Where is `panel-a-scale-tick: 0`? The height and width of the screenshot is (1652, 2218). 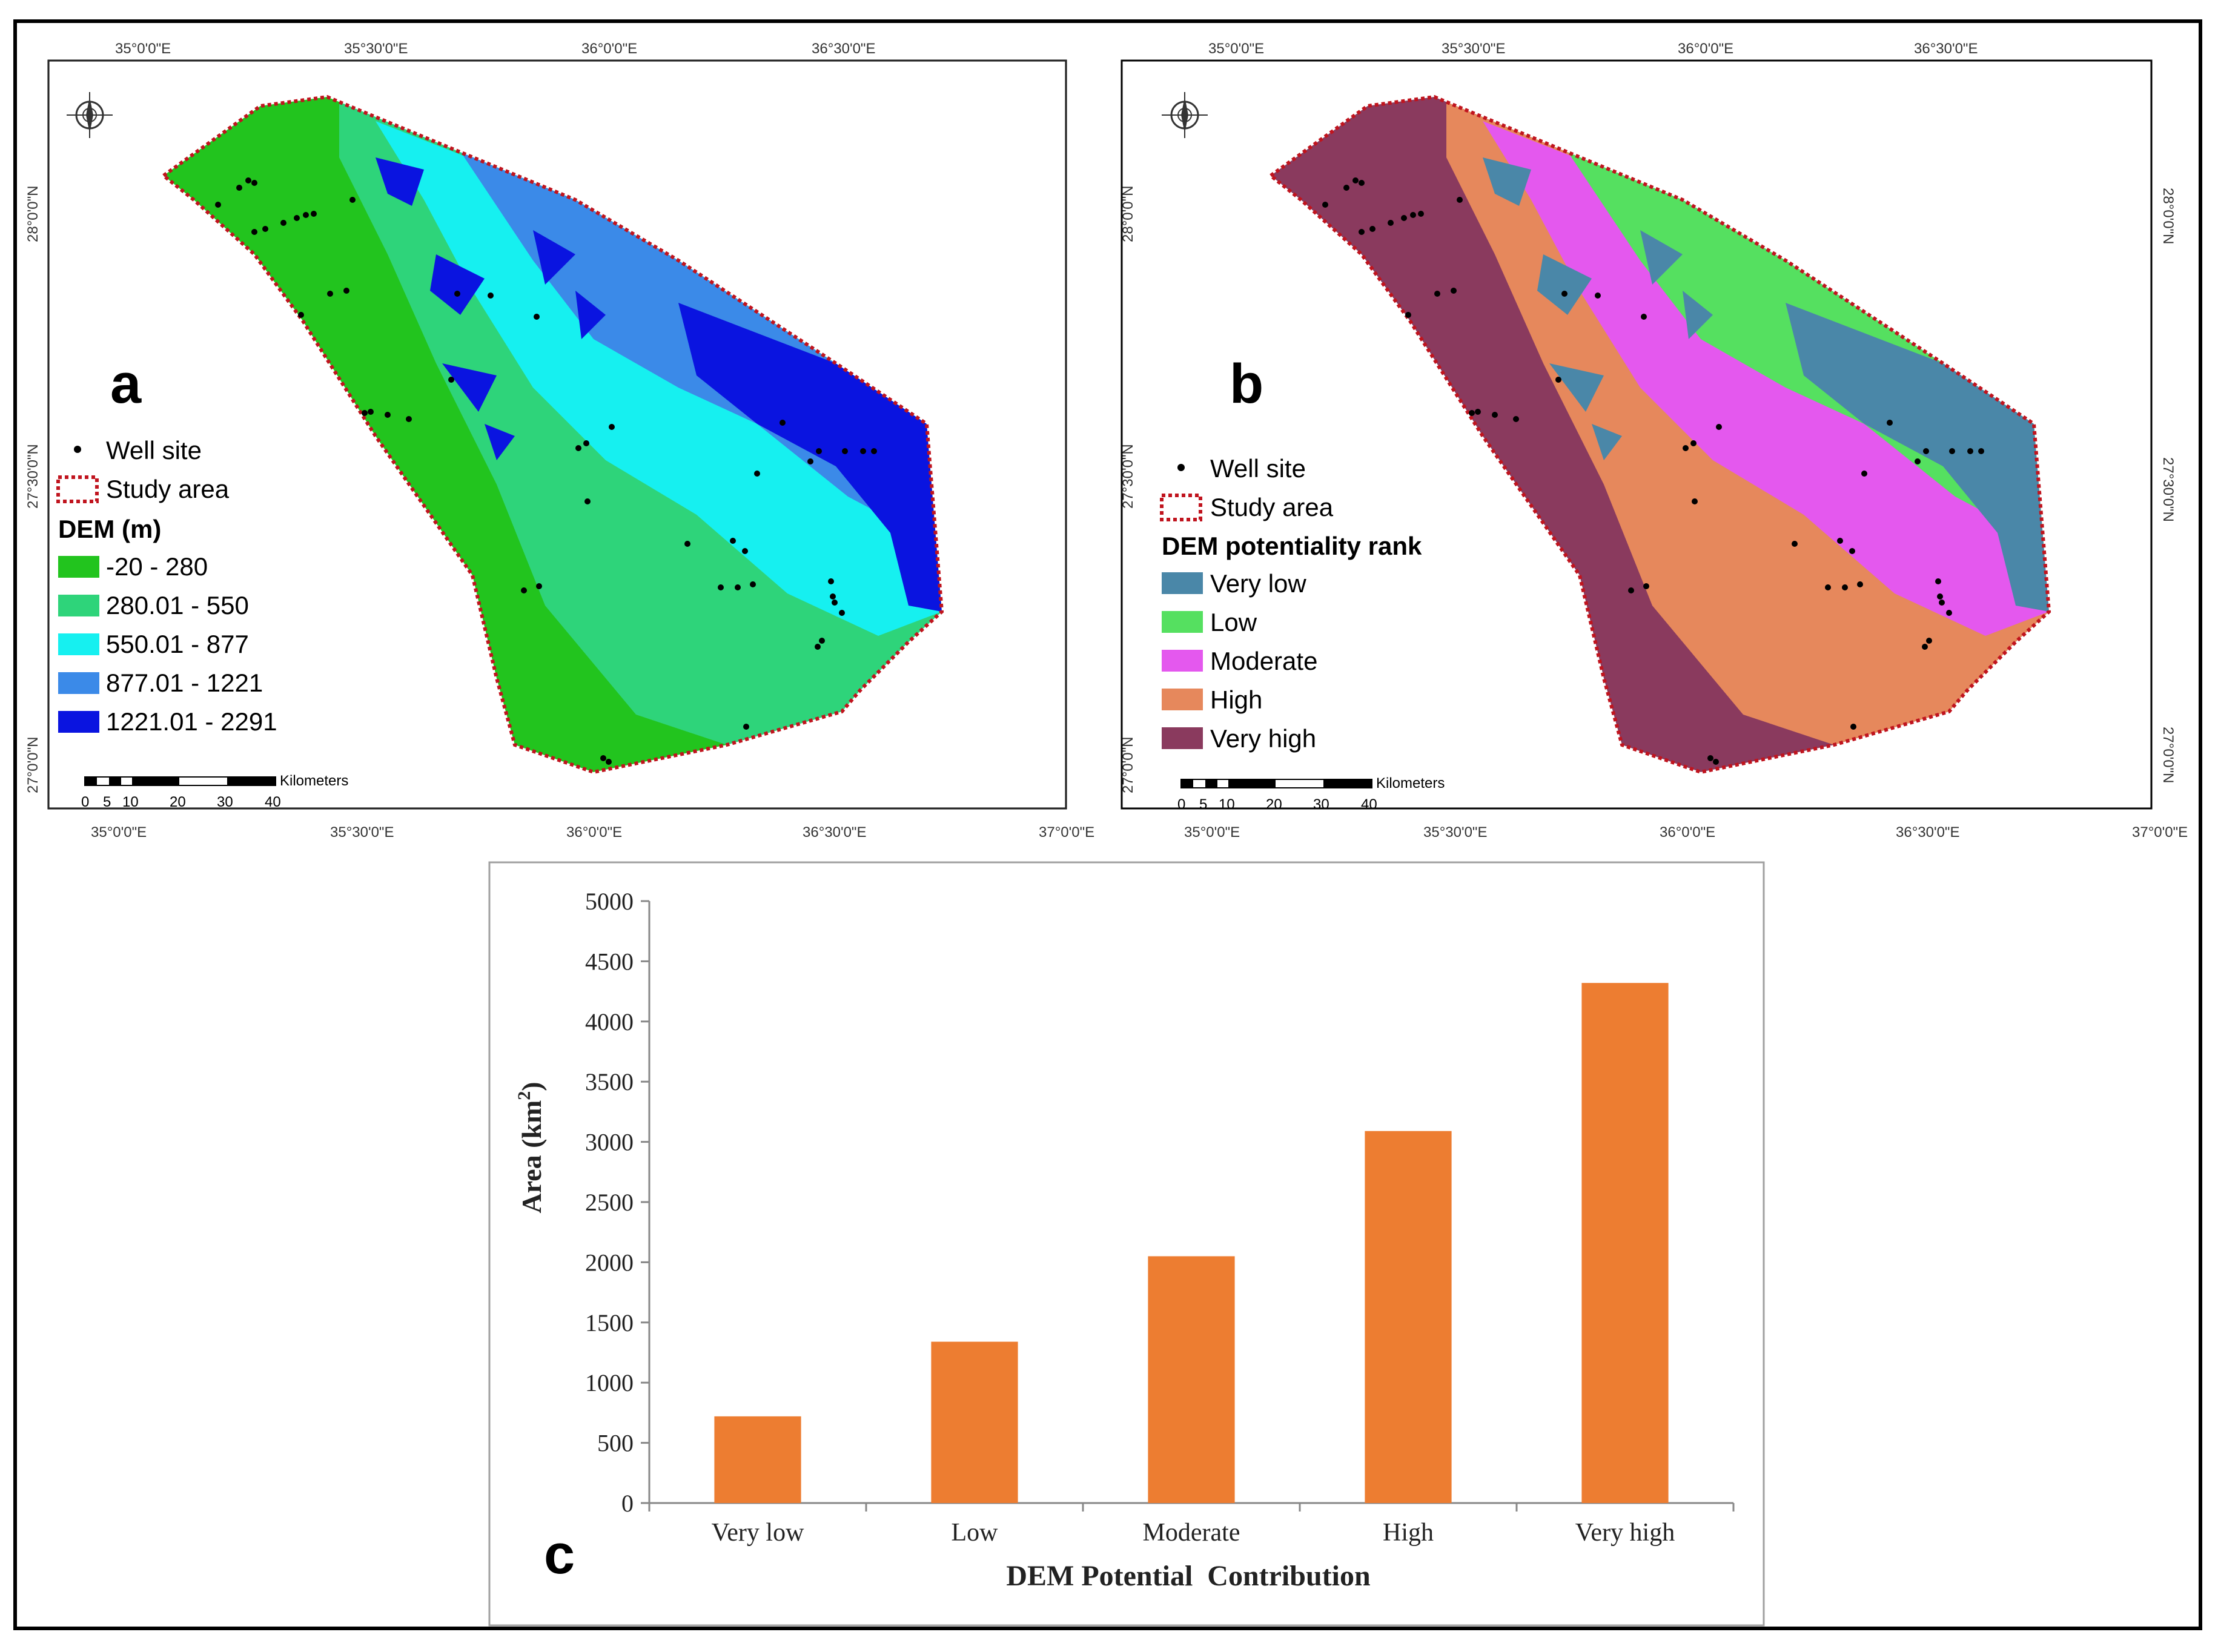 panel-a-scale-tick: 0 is located at coordinates (85, 802).